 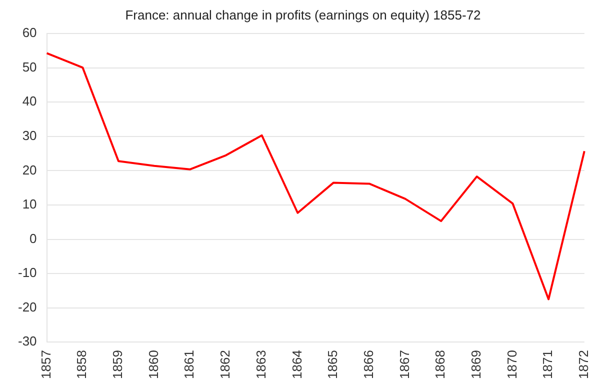 I want to click on chart-title: France: annual change in profits (earnings on equity) 1855-72, so click(x=303, y=14).